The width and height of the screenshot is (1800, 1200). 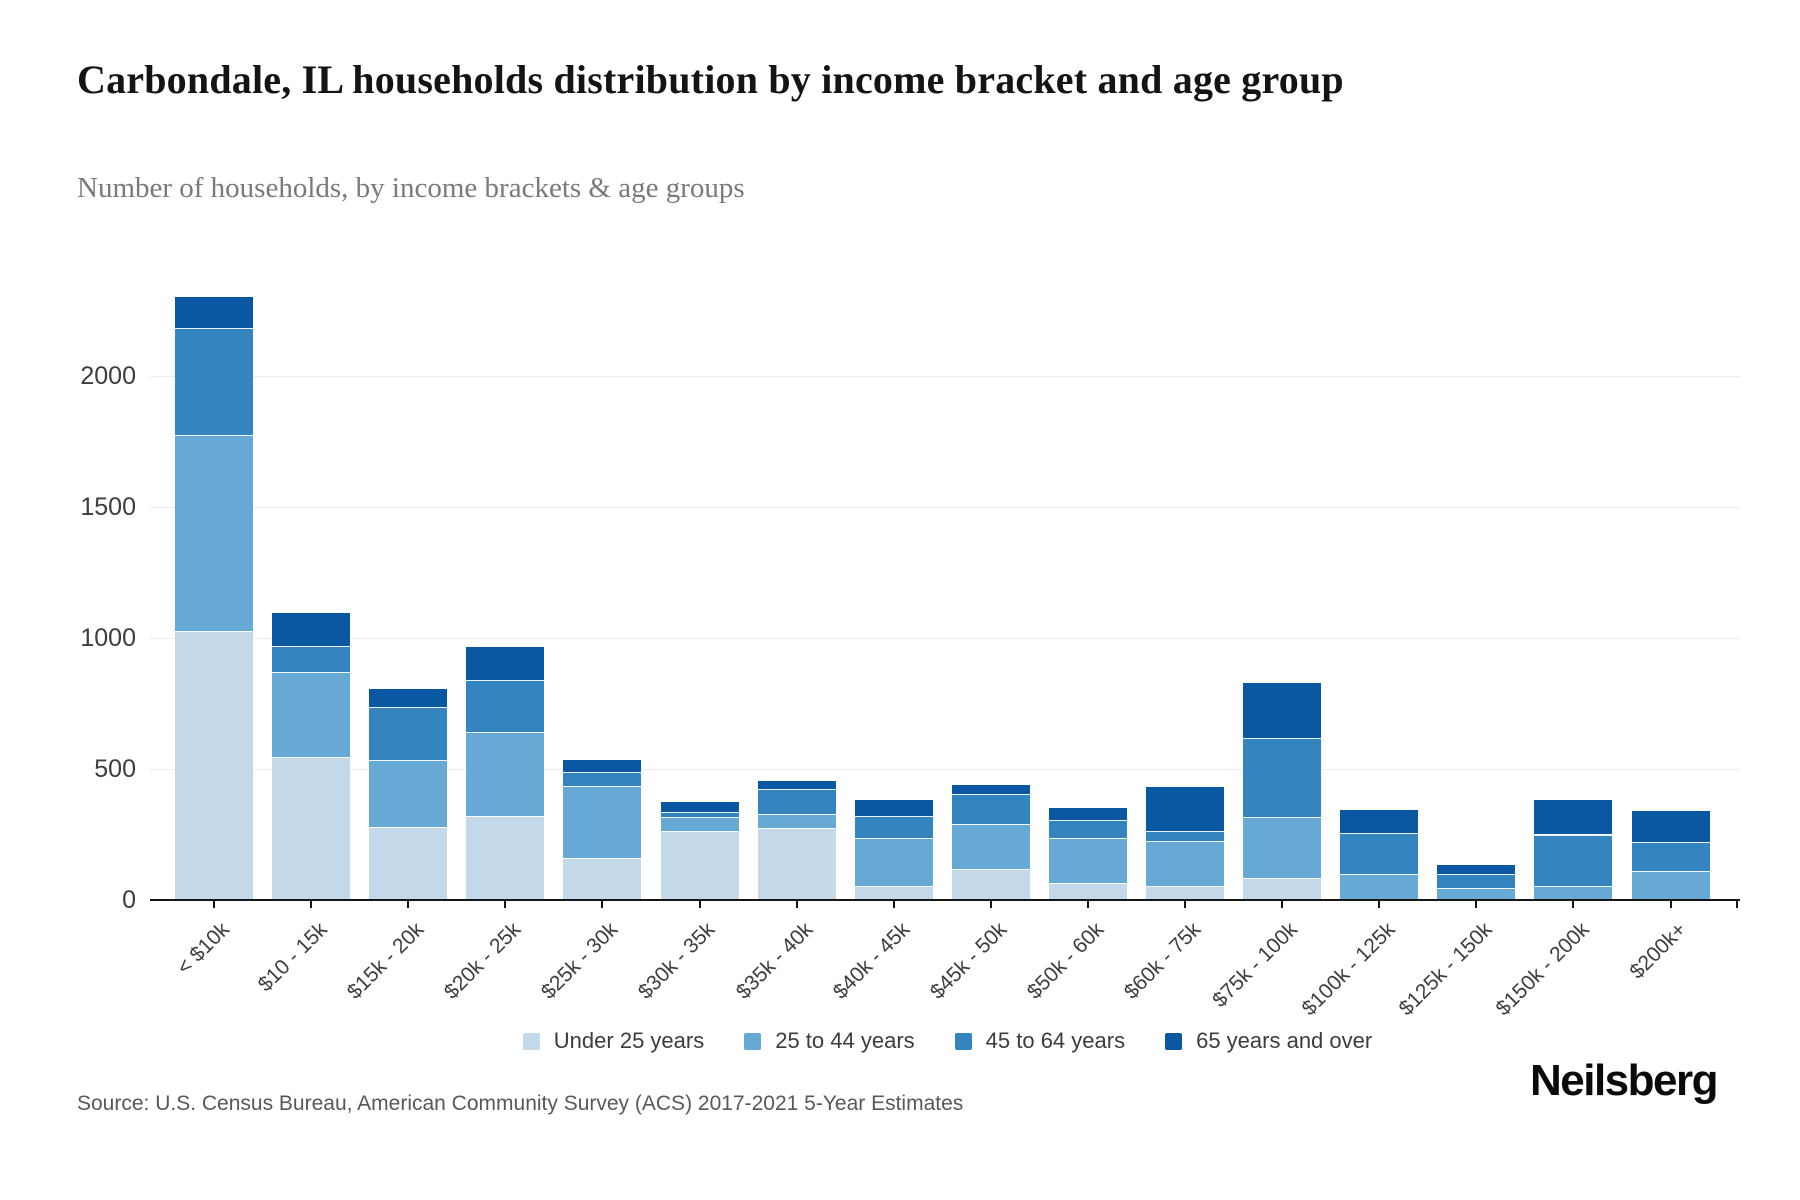 I want to click on x-axis-tick-label: $15k - 20k, so click(x=385, y=961).